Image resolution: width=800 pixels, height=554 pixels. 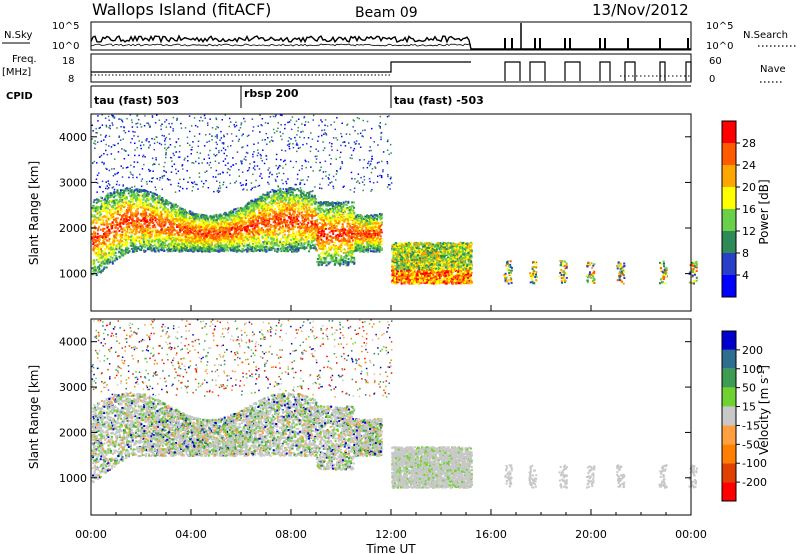 I want to click on nsky-tick-top-left: 10^5, so click(x=65, y=26).